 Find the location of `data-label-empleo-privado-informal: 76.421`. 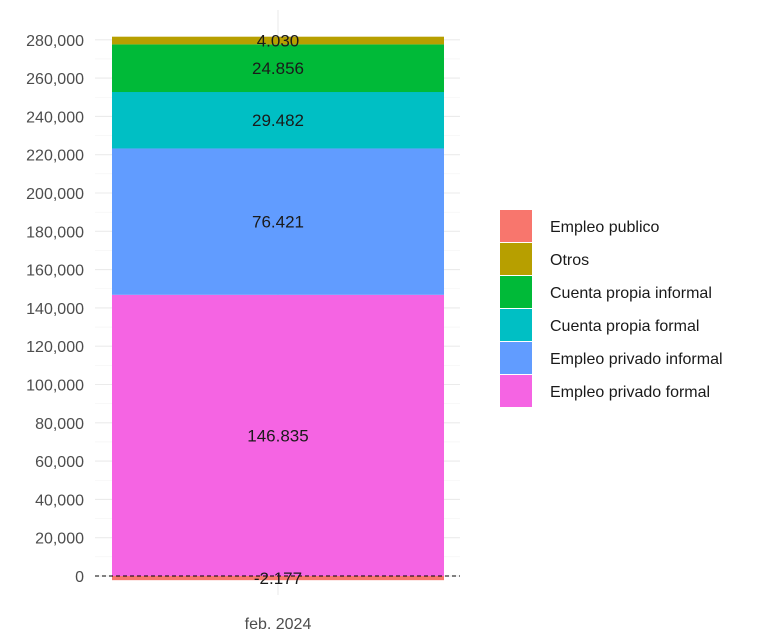

data-label-empleo-privado-informal: 76.421 is located at coordinates (278, 222).